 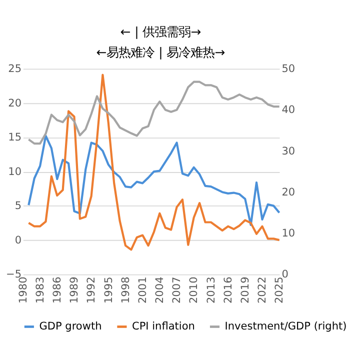 What do you see at coordinates (15, 103) in the screenshot?
I see `y-tick-label: 20` at bounding box center [15, 103].